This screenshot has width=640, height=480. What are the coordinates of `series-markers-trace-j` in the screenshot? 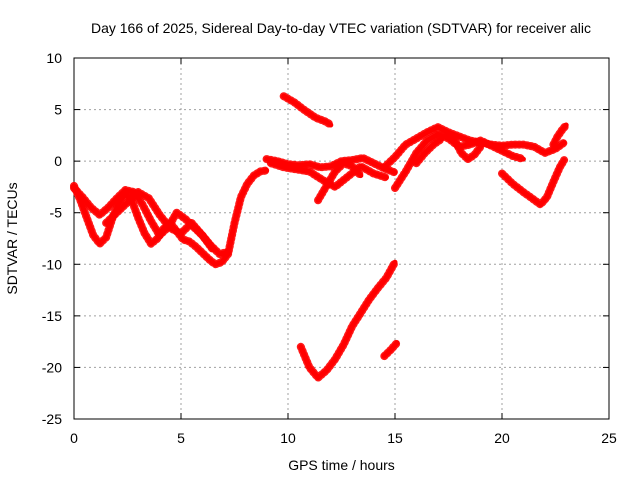 It's located at (464, 147).